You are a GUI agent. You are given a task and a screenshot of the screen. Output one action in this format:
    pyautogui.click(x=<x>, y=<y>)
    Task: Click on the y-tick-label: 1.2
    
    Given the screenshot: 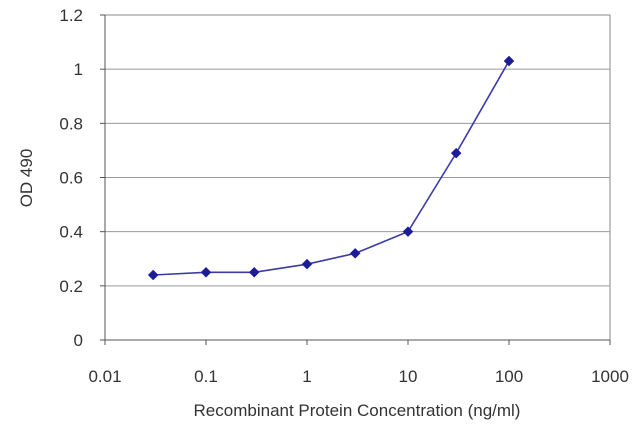 What is the action you would take?
    pyautogui.click(x=71, y=15)
    